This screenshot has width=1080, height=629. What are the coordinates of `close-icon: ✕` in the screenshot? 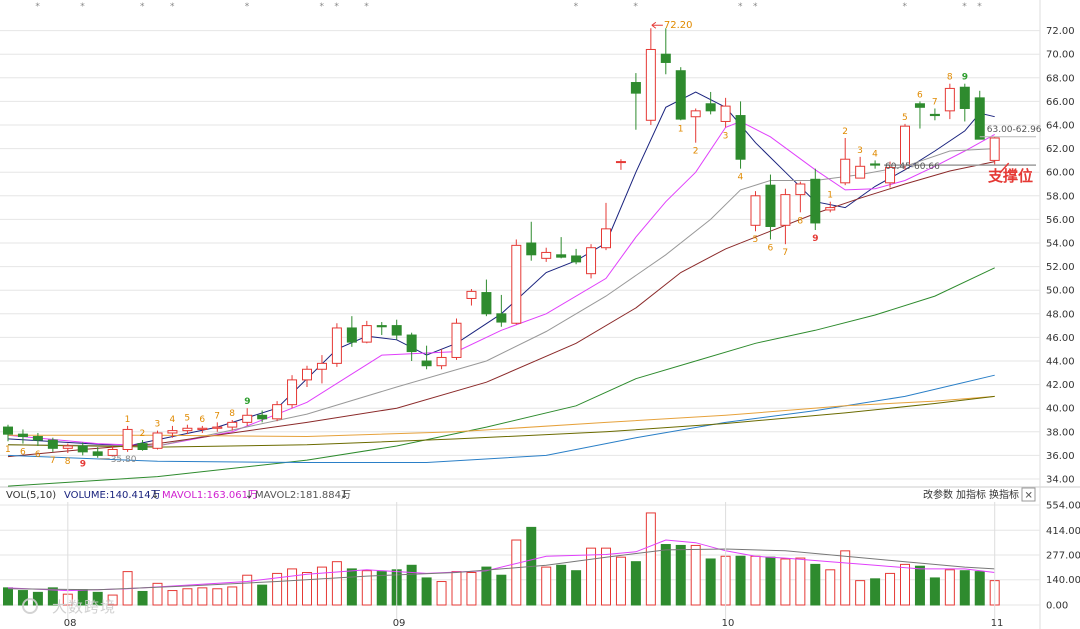 It's located at (1029, 496).